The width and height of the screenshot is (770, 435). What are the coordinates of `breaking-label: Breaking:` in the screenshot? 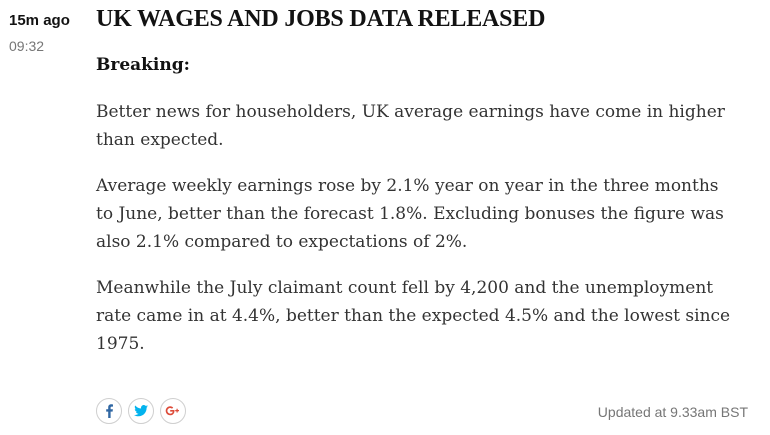 It's located at (143, 65).